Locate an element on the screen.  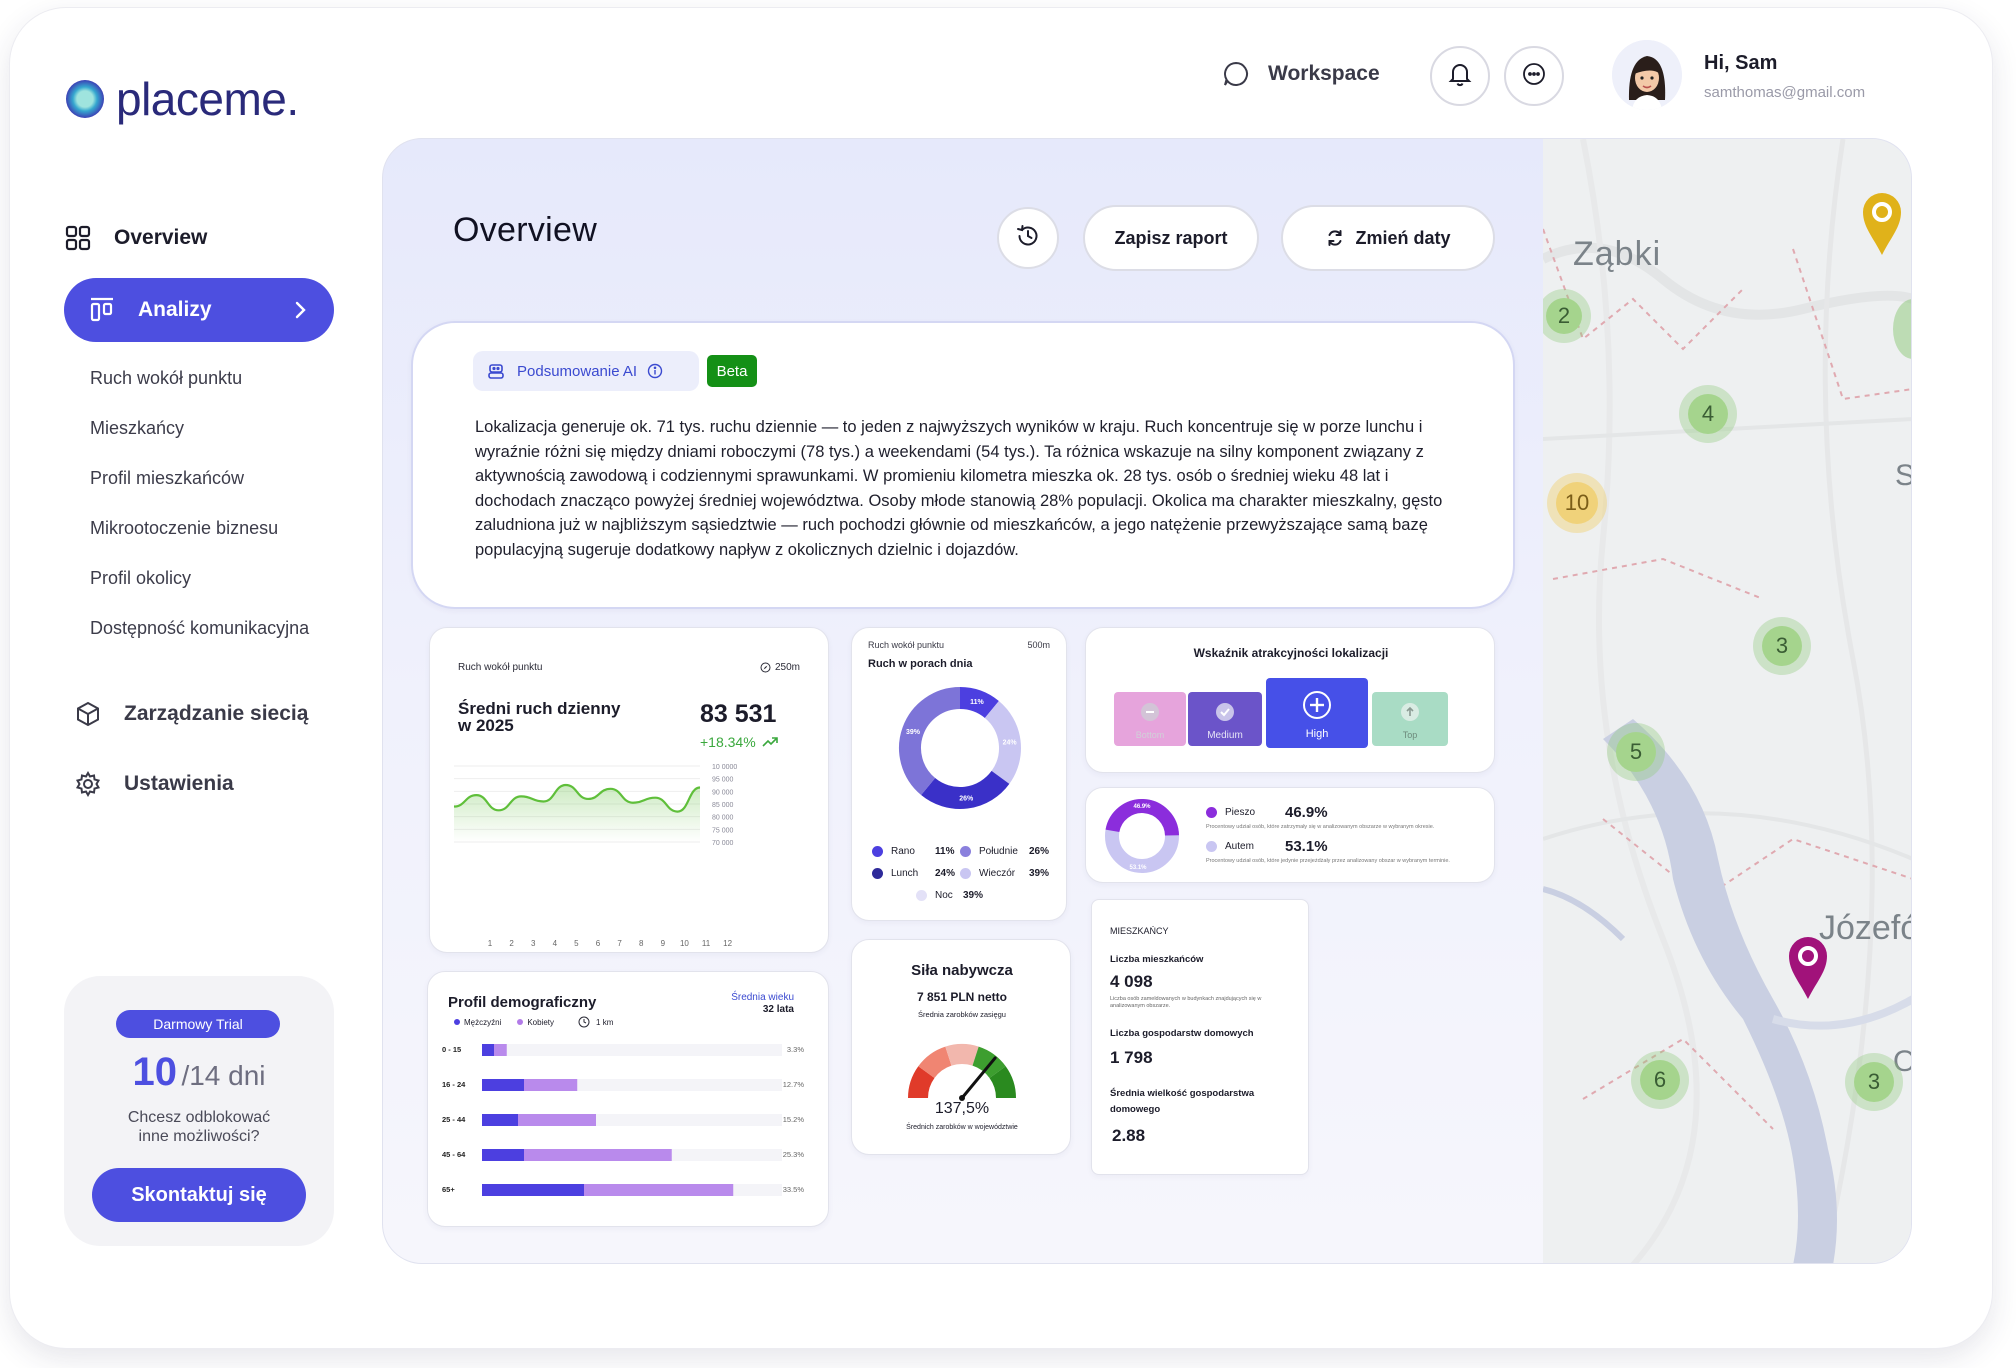
map-cluster-count: 3 is located at coordinates (1782, 646).